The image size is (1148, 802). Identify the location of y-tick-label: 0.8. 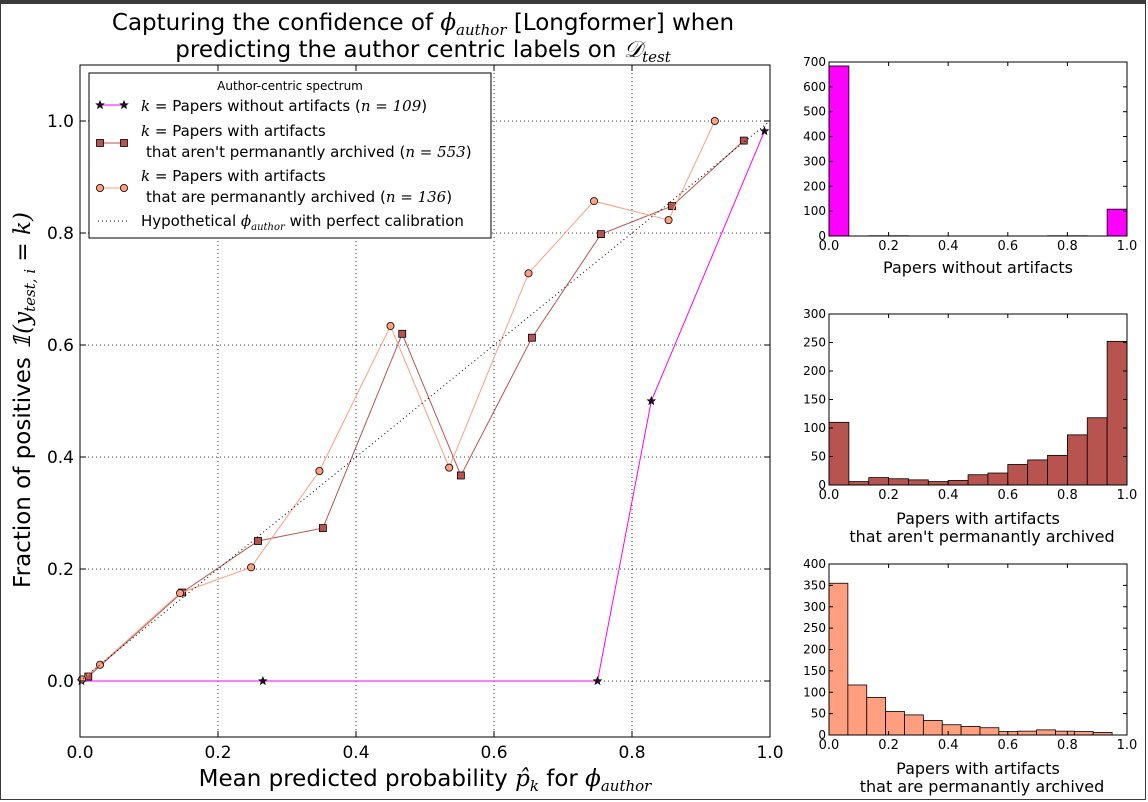
(60, 234).